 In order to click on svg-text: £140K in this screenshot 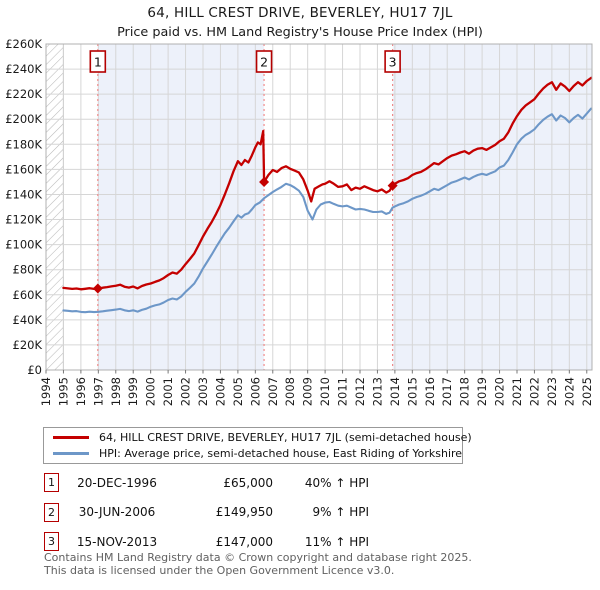, I will do `click(23, 194)`.